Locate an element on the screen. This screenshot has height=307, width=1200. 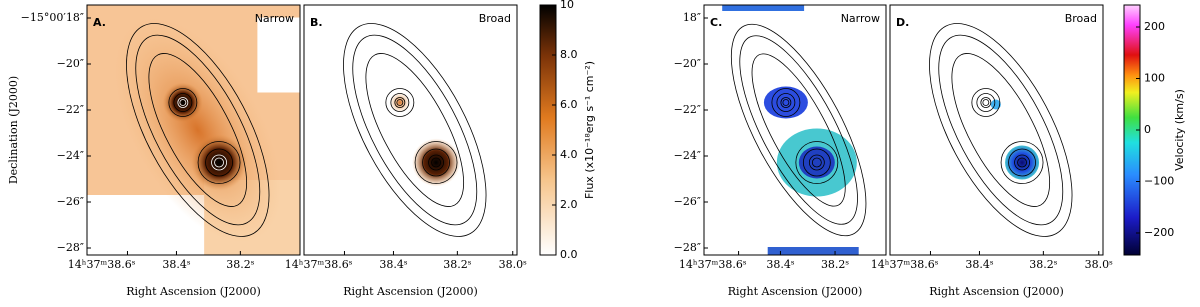
colorbar-tick-label: 0 is located at coordinates (1147, 129).